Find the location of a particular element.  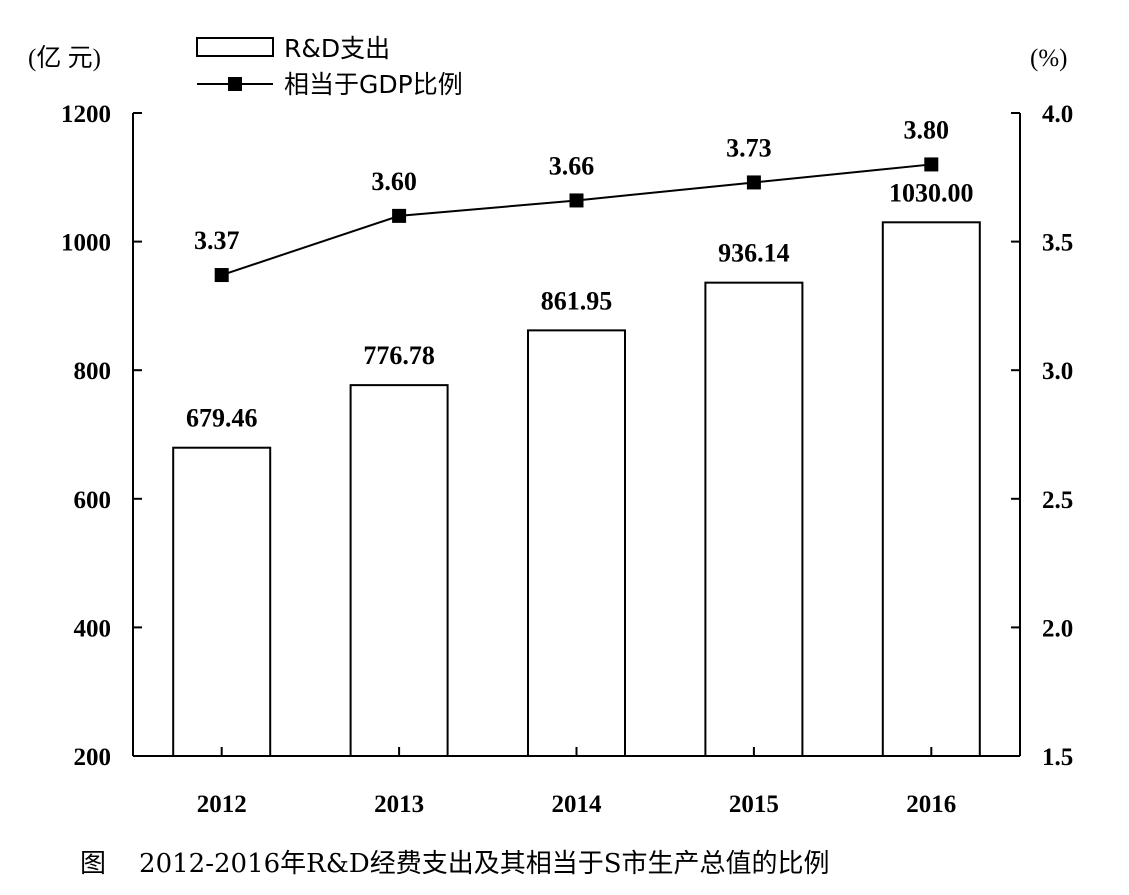

left-tick-label: 400 is located at coordinates (93, 628).